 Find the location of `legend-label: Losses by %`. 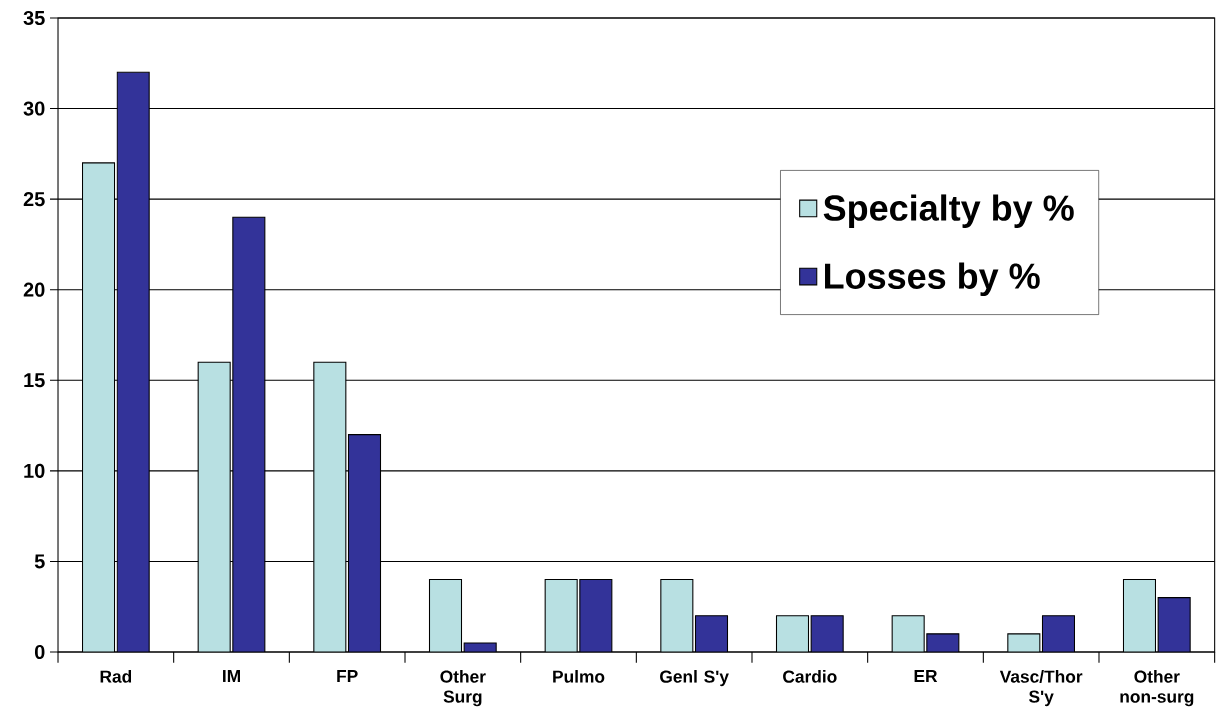

legend-label: Losses by % is located at coordinates (932, 279).